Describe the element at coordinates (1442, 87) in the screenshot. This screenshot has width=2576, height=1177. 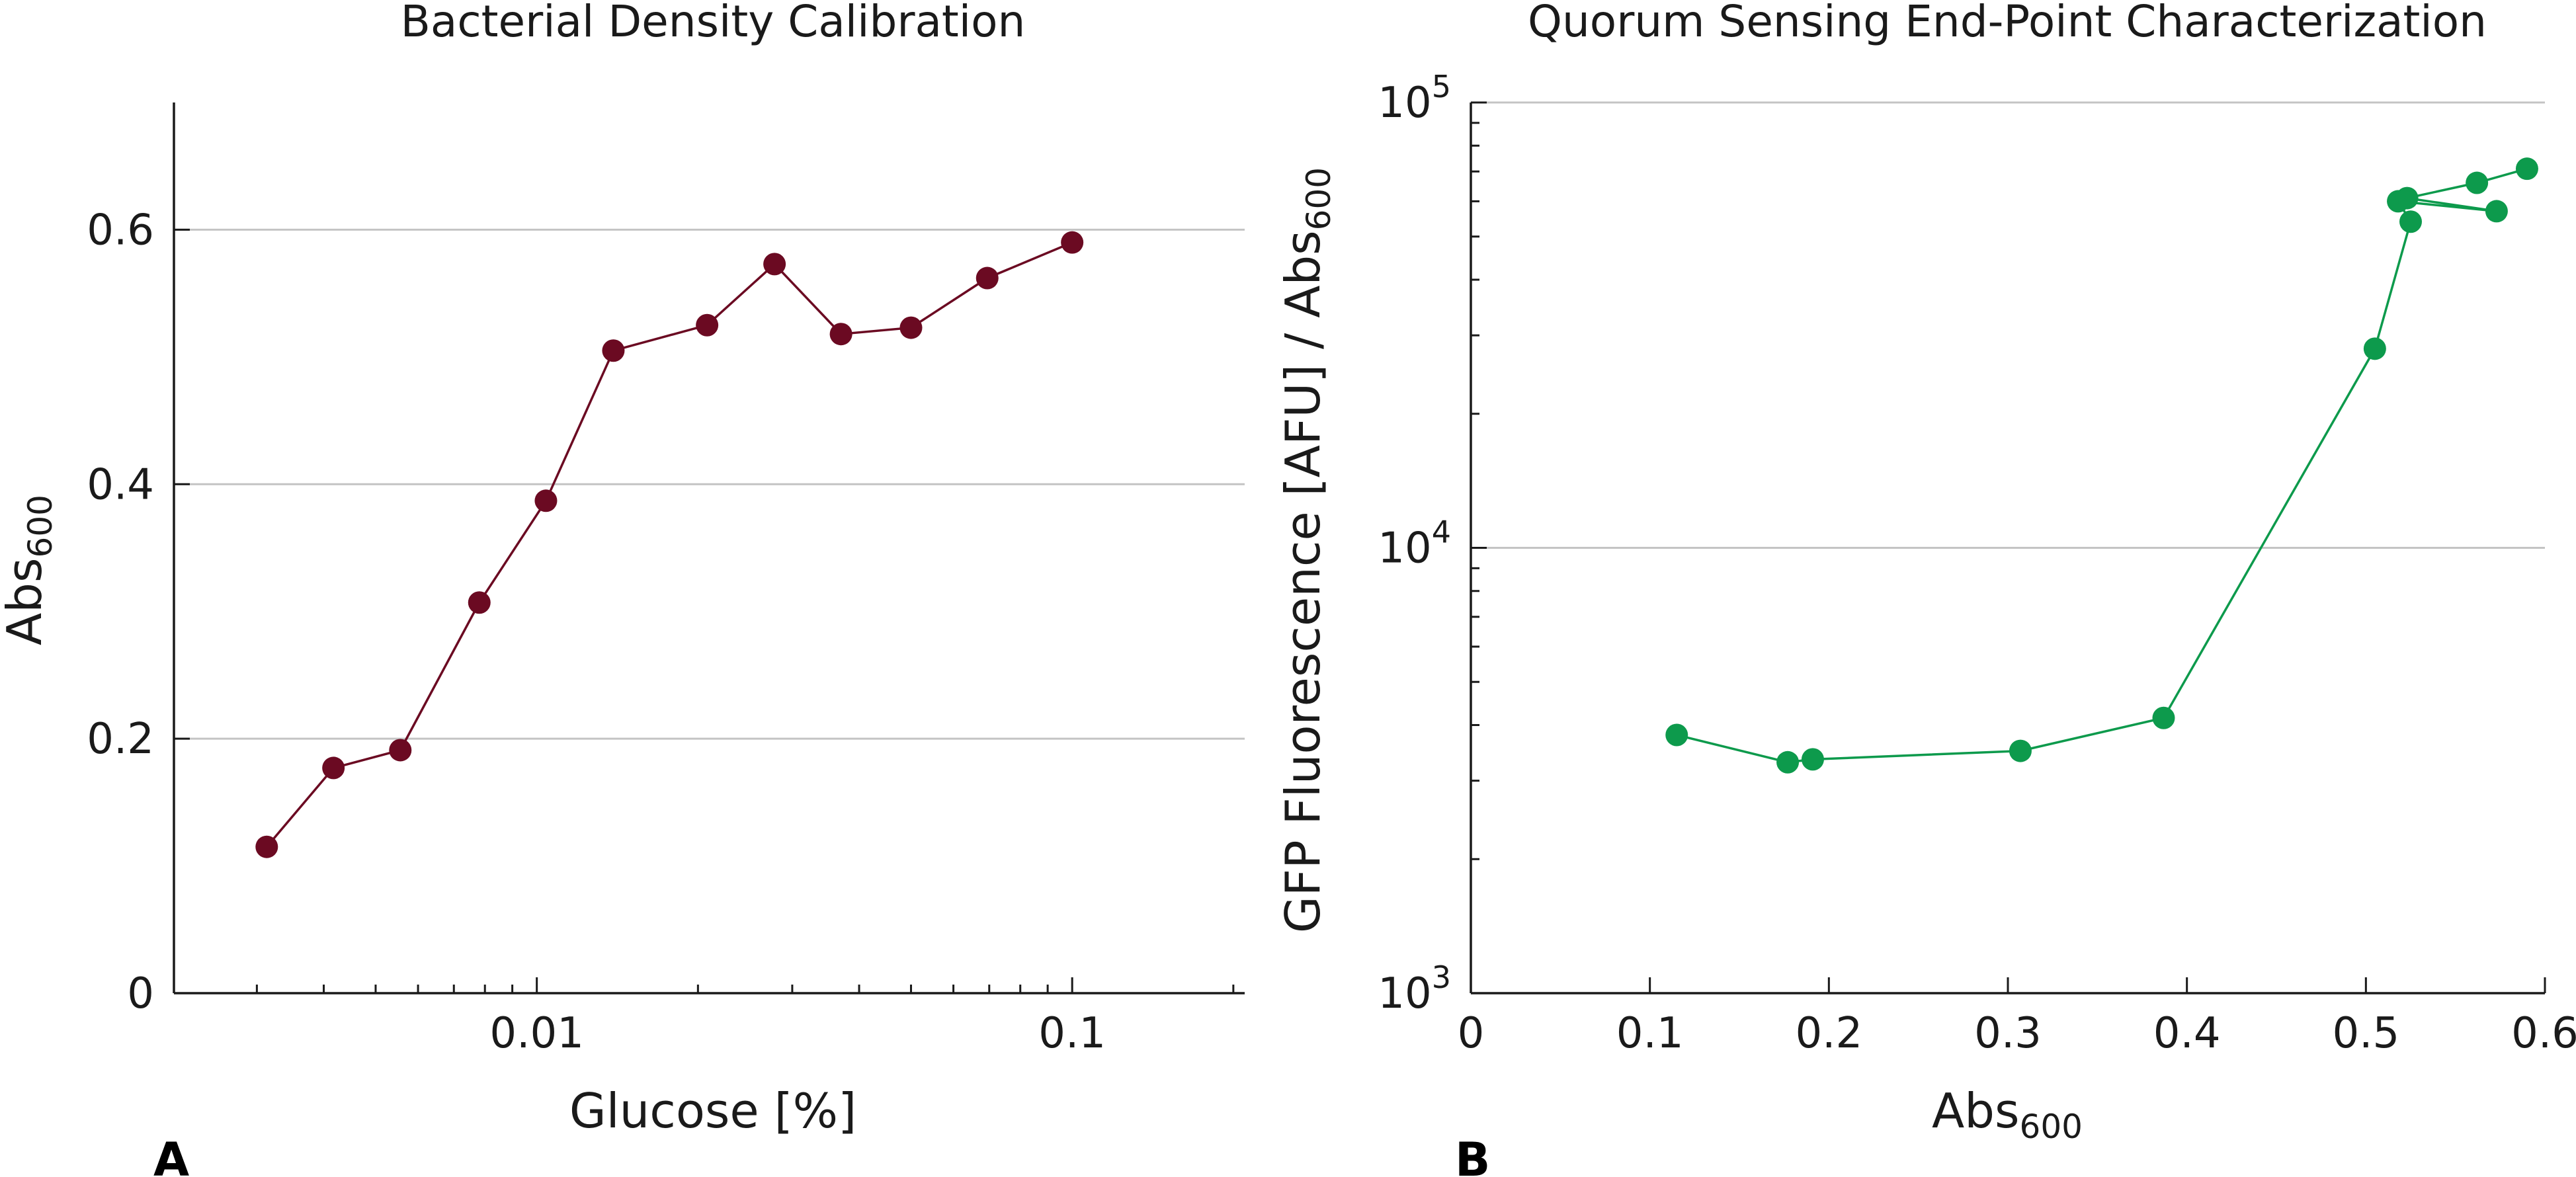
I see `chart-b-ytick-exp: 5` at that location.